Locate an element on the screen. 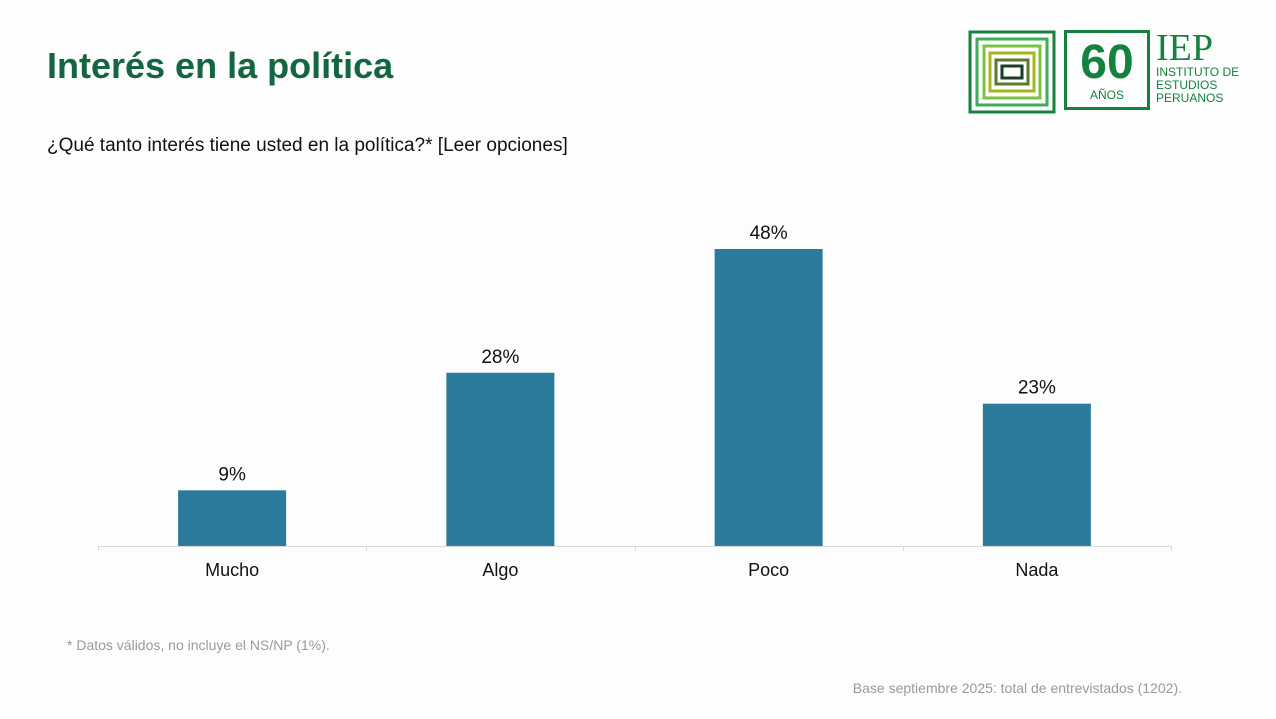 The image size is (1276, 719). data-label: 23% is located at coordinates (1037, 388).